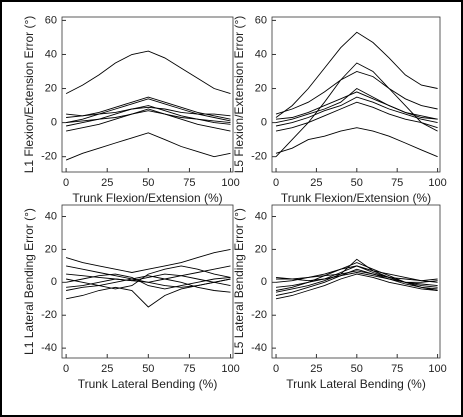  Describe the element at coordinates (29, 95) in the screenshot. I see `y-axis-label: L1 Flexion/Extension Error (°)` at that location.